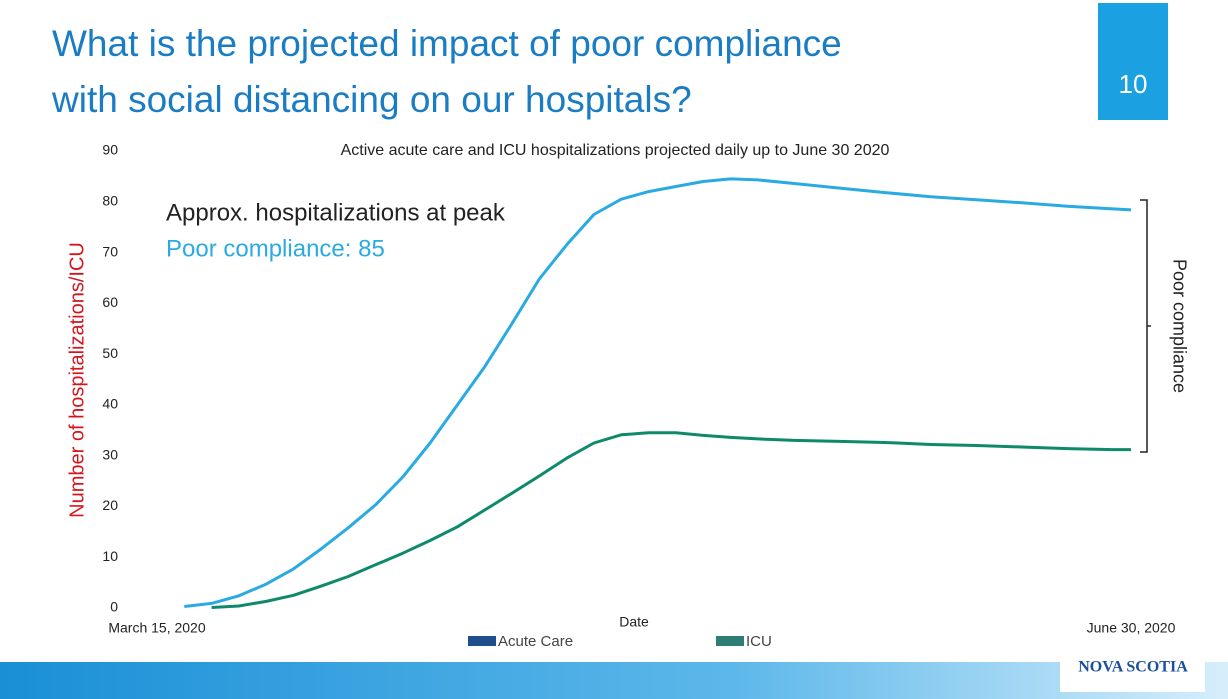 Image resolution: width=1228 pixels, height=699 pixels. I want to click on x-tick-label: June 30, 2020, so click(1131, 628).